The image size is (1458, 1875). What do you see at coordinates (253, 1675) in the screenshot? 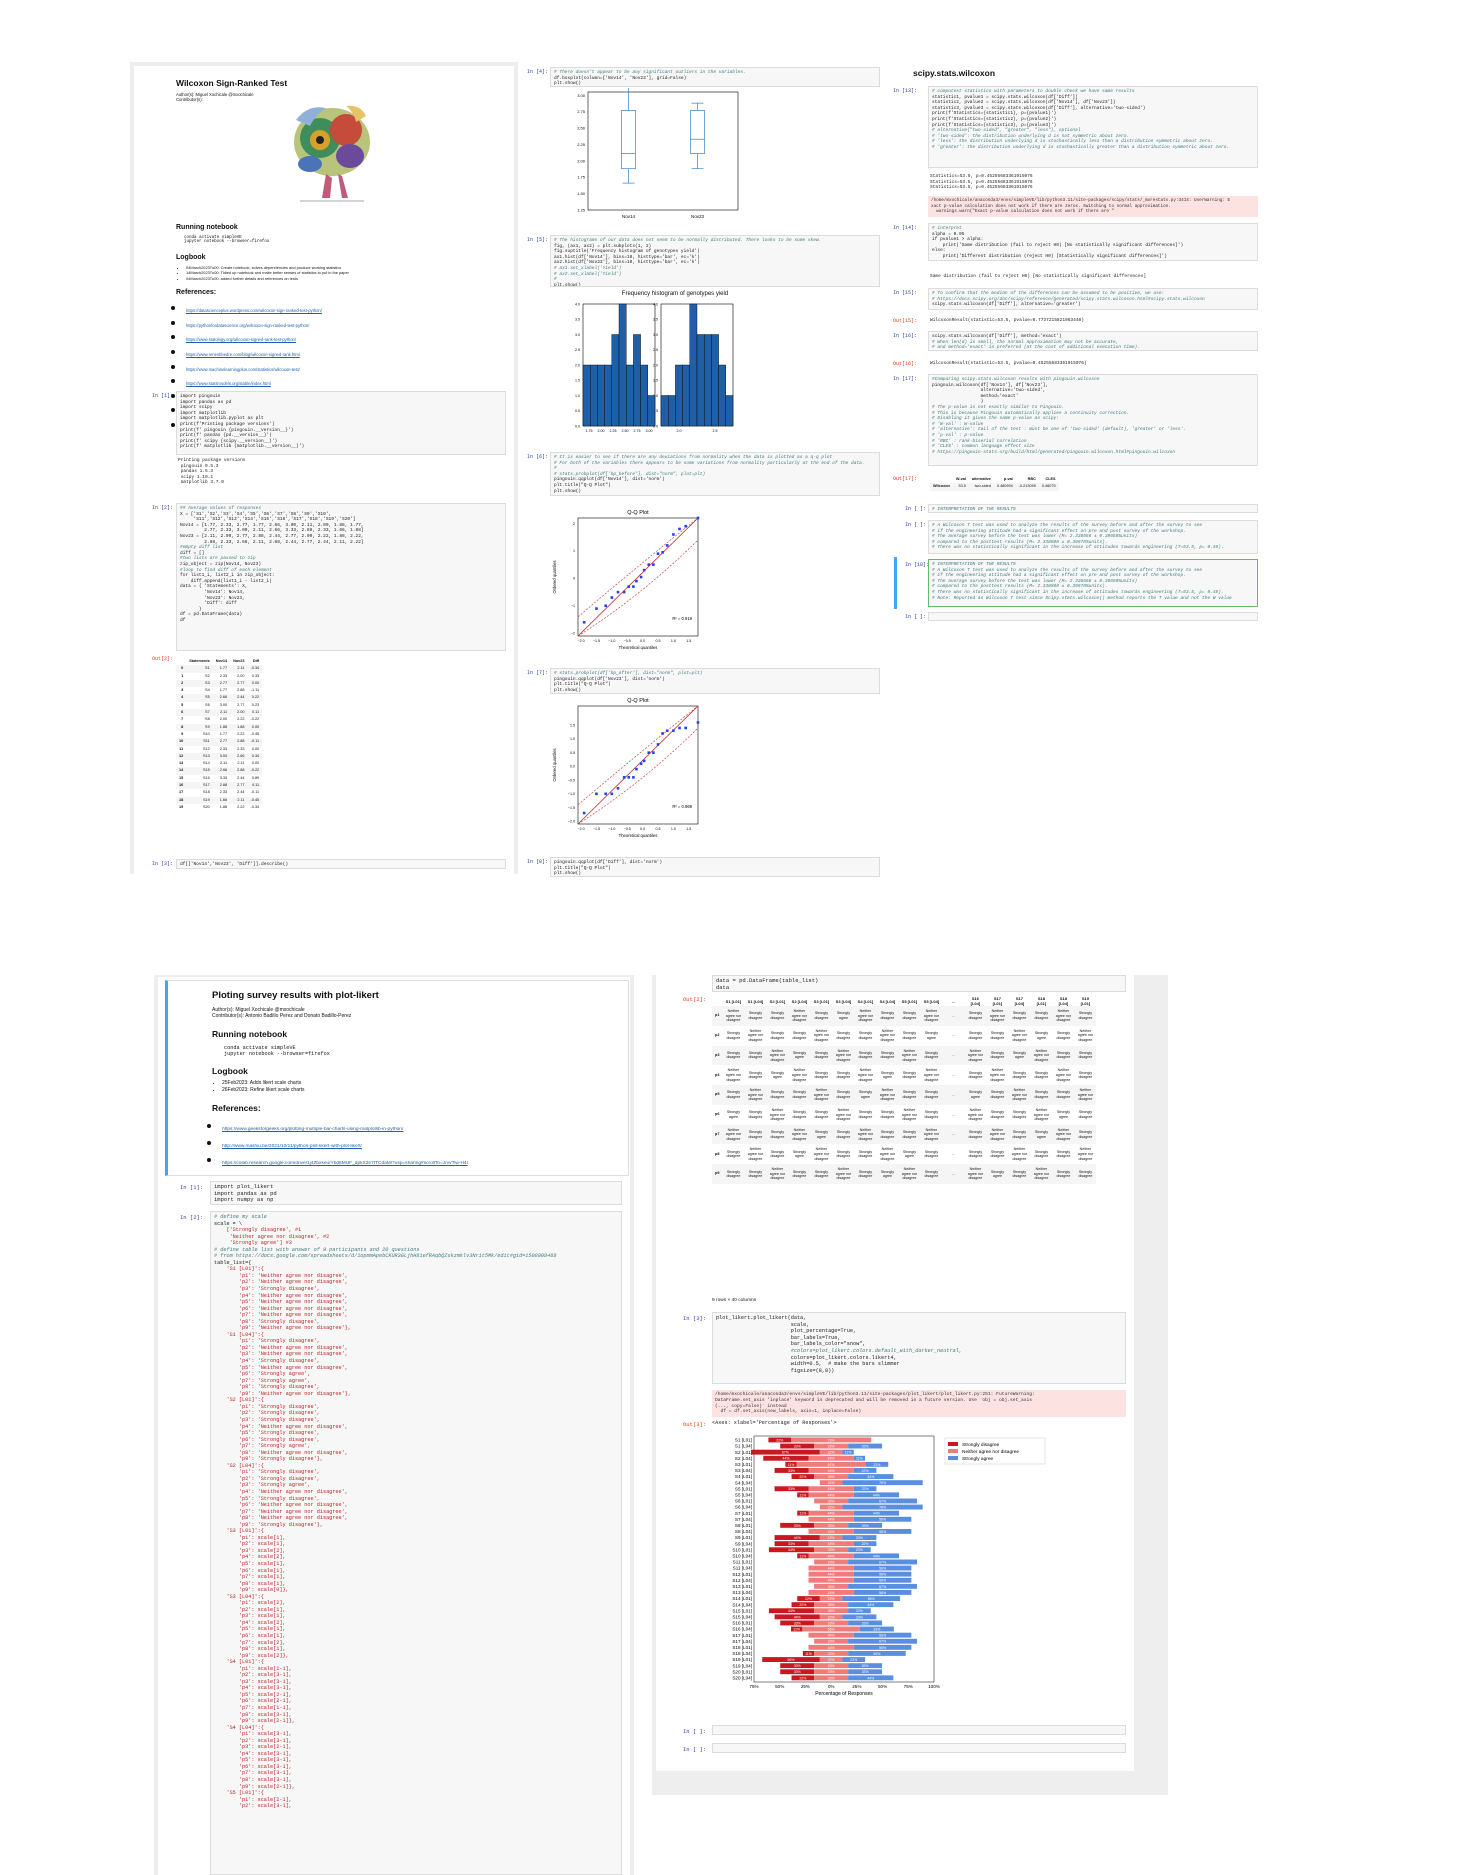
I see `code-line: 'p2': scale[3-1],` at bounding box center [253, 1675].